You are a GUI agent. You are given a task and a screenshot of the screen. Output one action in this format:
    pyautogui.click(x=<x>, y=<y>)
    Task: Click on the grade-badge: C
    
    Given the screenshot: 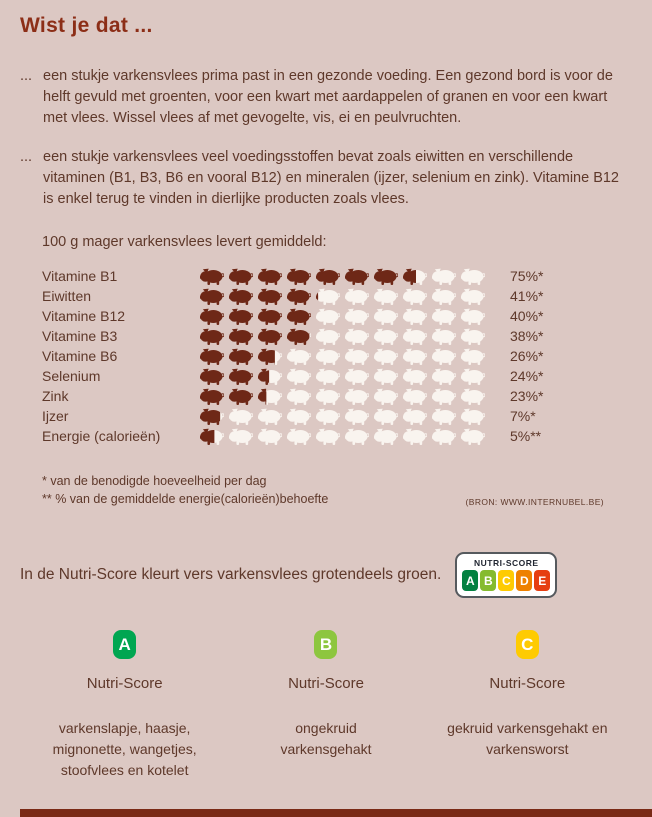 What is the action you would take?
    pyautogui.click(x=527, y=645)
    